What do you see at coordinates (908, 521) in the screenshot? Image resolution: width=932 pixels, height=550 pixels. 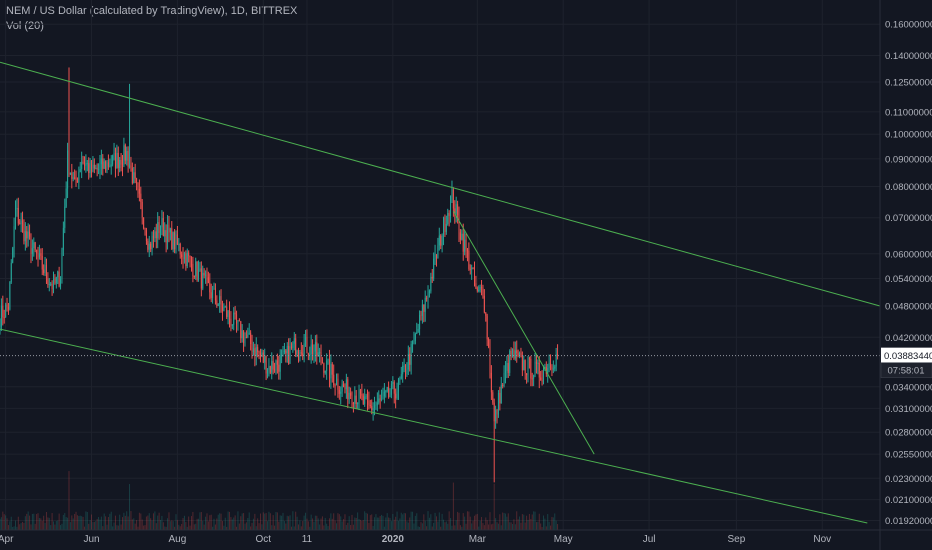 I see `price-tick-label: 0.01920000` at bounding box center [908, 521].